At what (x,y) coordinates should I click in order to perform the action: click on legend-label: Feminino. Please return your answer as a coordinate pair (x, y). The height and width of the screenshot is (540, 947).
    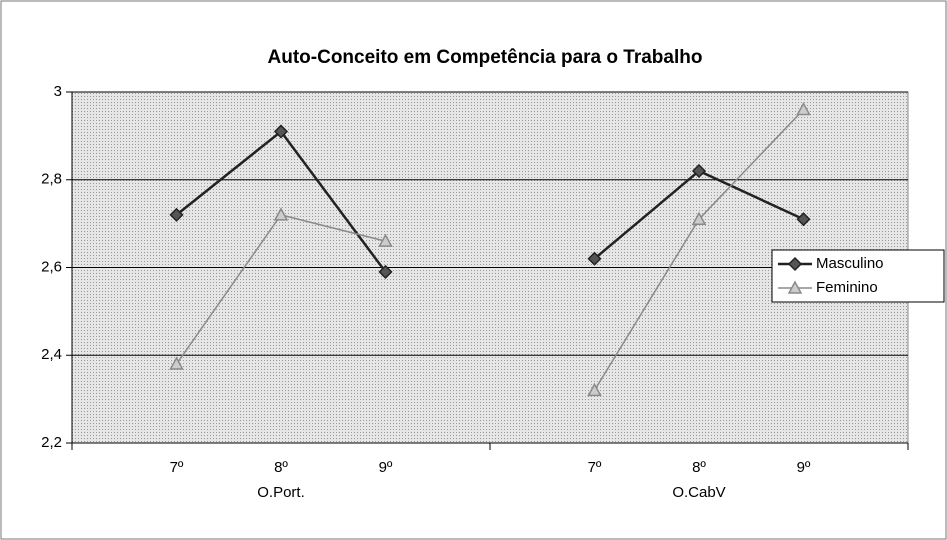
    Looking at the image, I should click on (847, 287).